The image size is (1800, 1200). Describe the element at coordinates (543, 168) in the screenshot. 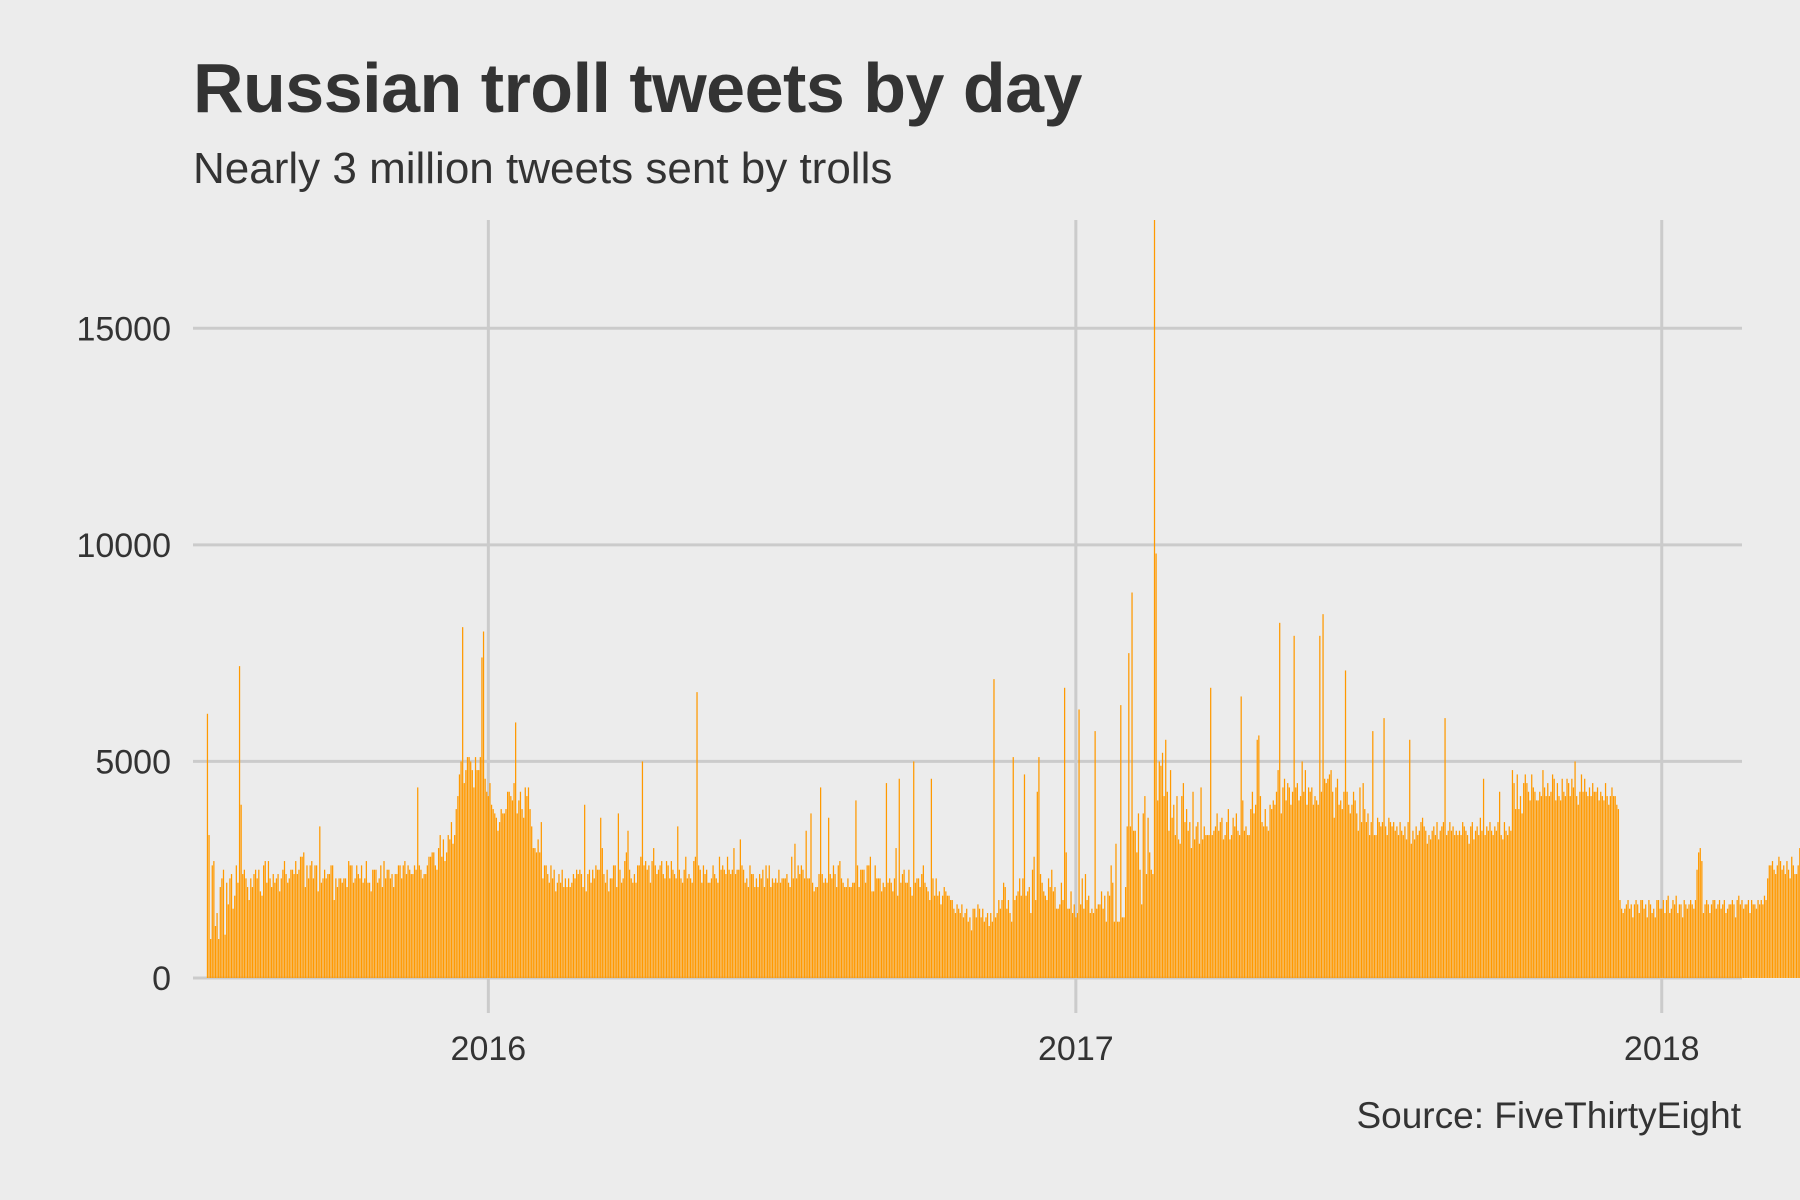

I see `chart-subtitle: Nearly 3 million tweets sent by trolls` at that location.